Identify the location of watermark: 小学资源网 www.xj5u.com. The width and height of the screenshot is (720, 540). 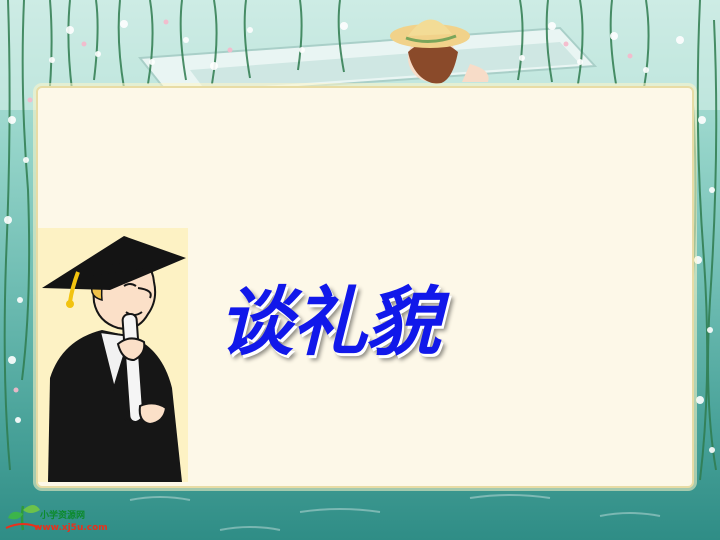
(60, 514).